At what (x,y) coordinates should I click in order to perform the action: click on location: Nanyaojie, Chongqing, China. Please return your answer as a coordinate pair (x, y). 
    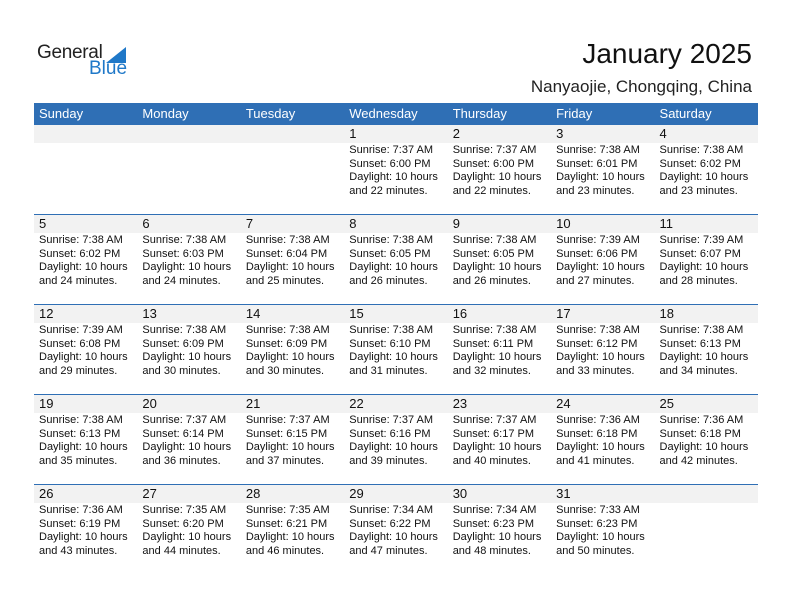
    Looking at the image, I should click on (641, 86).